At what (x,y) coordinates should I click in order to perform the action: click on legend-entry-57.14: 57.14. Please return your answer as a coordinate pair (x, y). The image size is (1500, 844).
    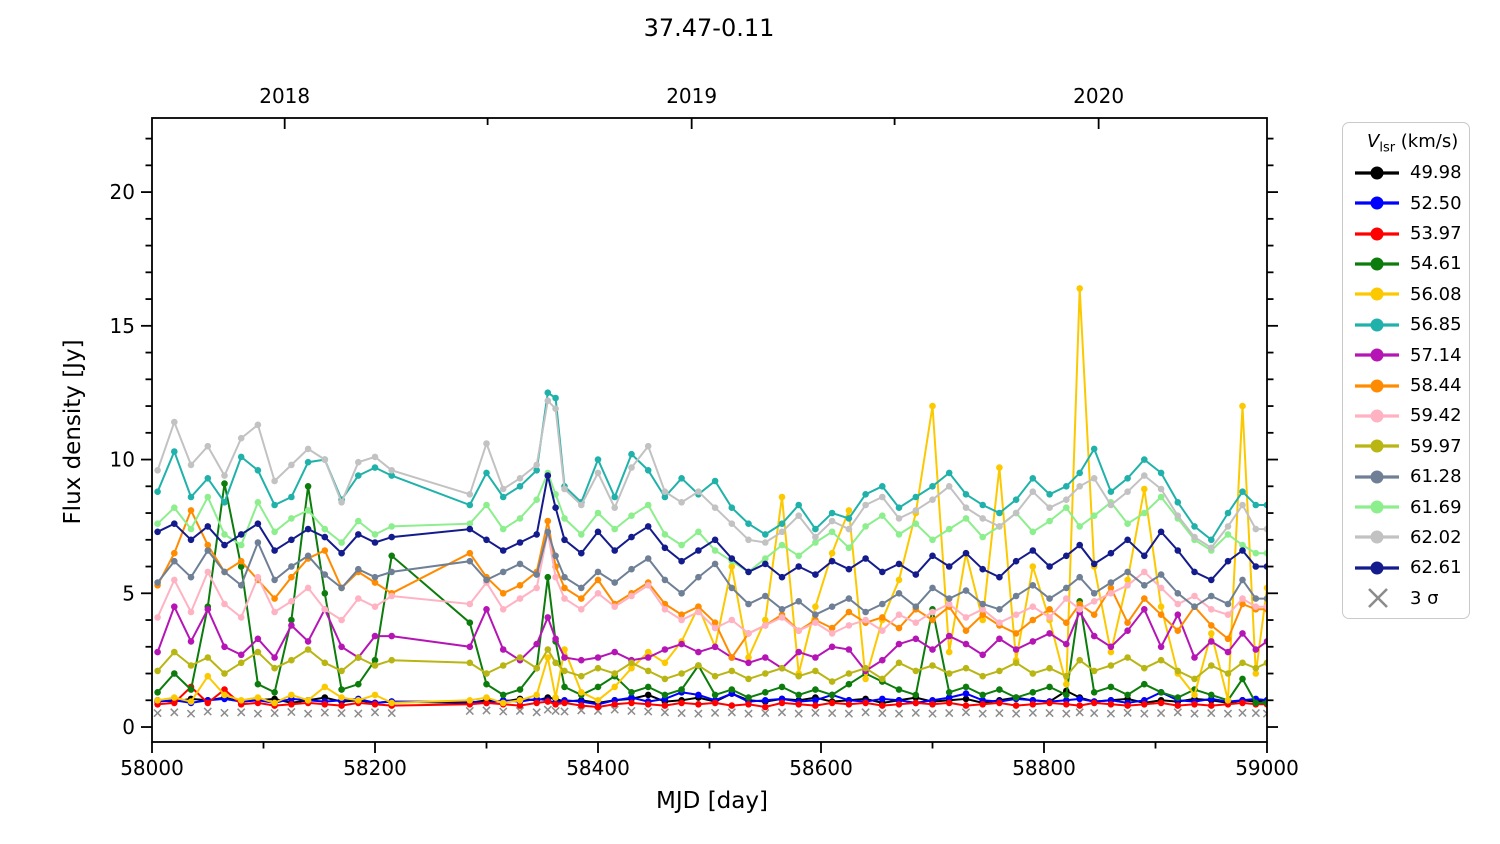
    Looking at the image, I should click on (1411, 355).